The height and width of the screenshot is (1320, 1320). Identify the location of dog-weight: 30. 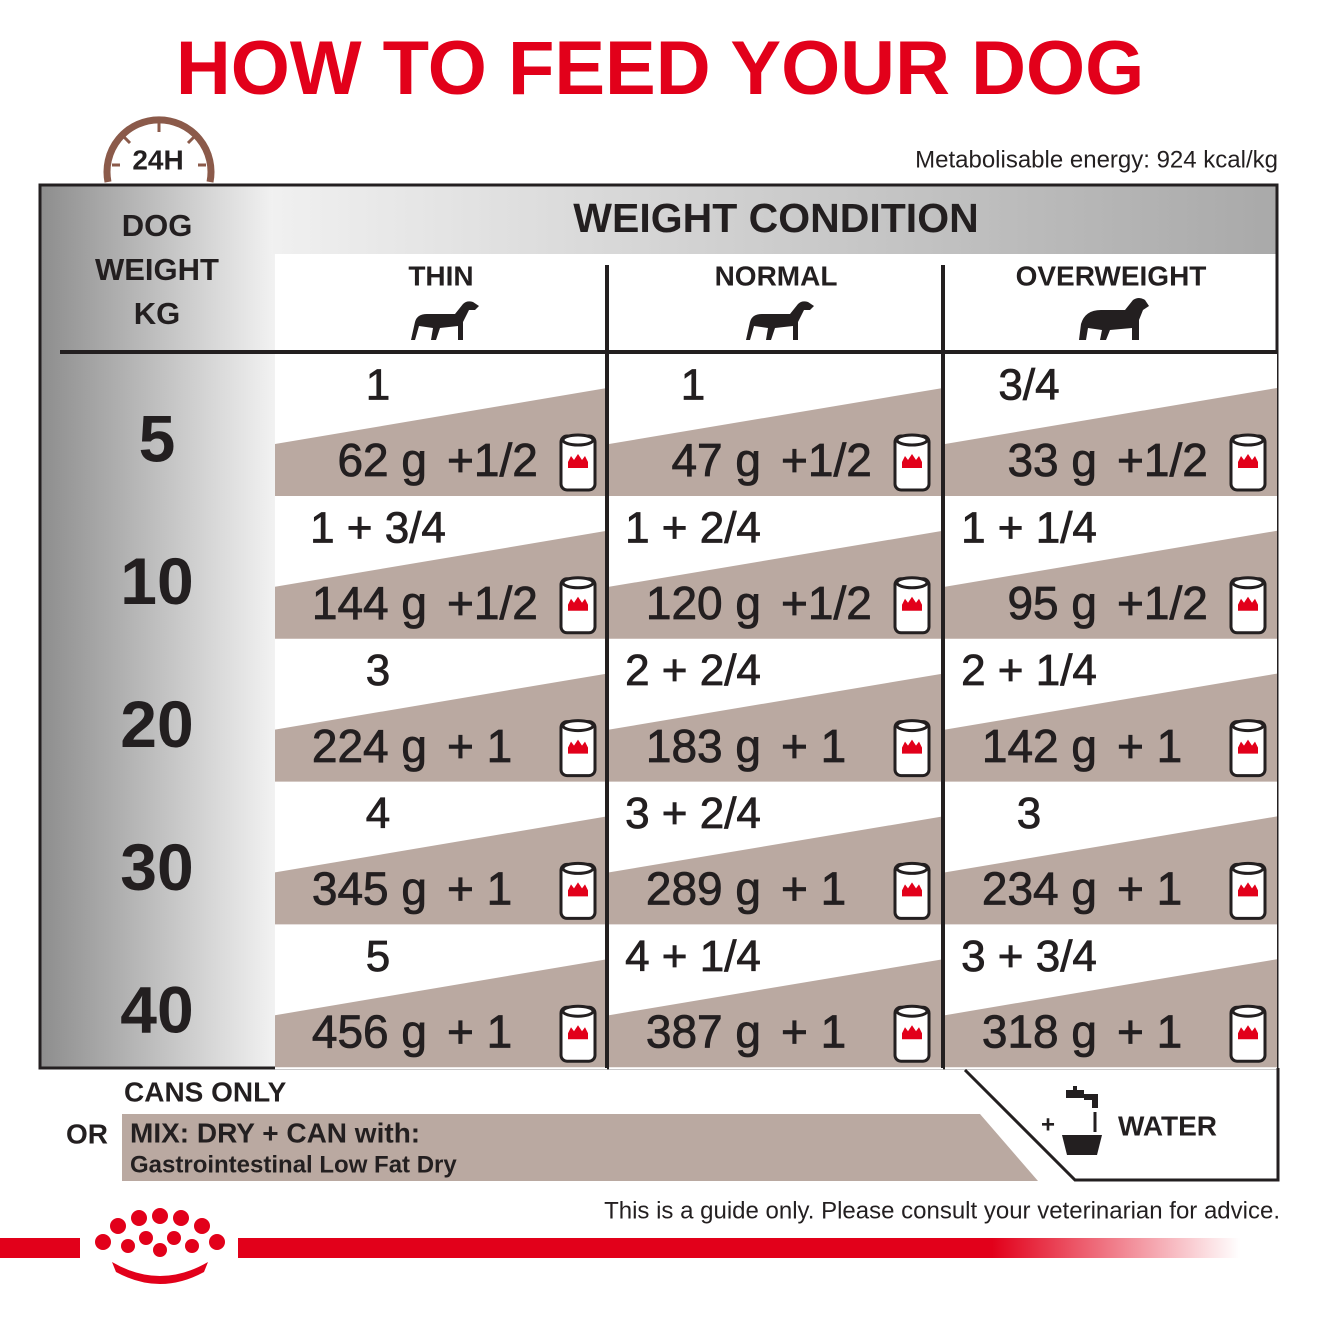
(156, 867).